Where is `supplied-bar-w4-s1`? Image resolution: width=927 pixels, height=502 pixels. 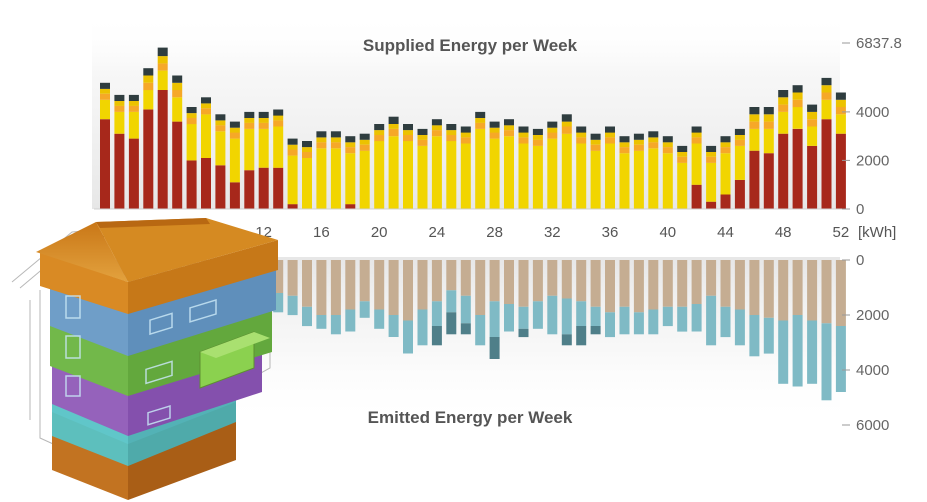 supplied-bar-w4-s1 is located at coordinates (148, 100).